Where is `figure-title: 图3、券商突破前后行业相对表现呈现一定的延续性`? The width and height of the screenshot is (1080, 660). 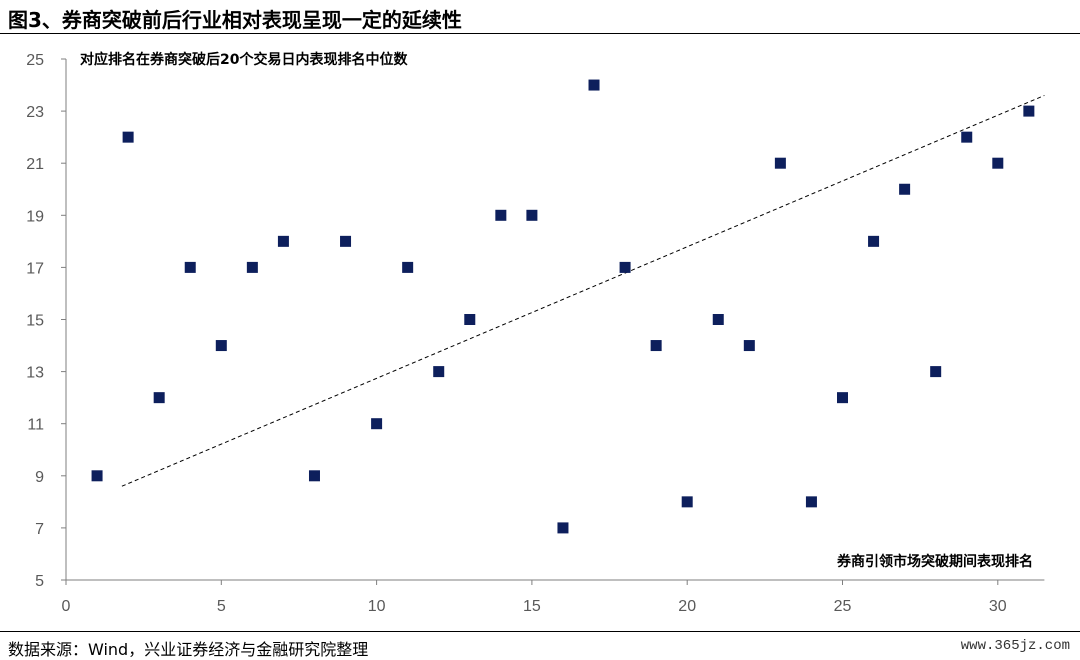 figure-title: 图3、券商突破前后行业相对表现呈现一定的延续性 is located at coordinates (235, 20).